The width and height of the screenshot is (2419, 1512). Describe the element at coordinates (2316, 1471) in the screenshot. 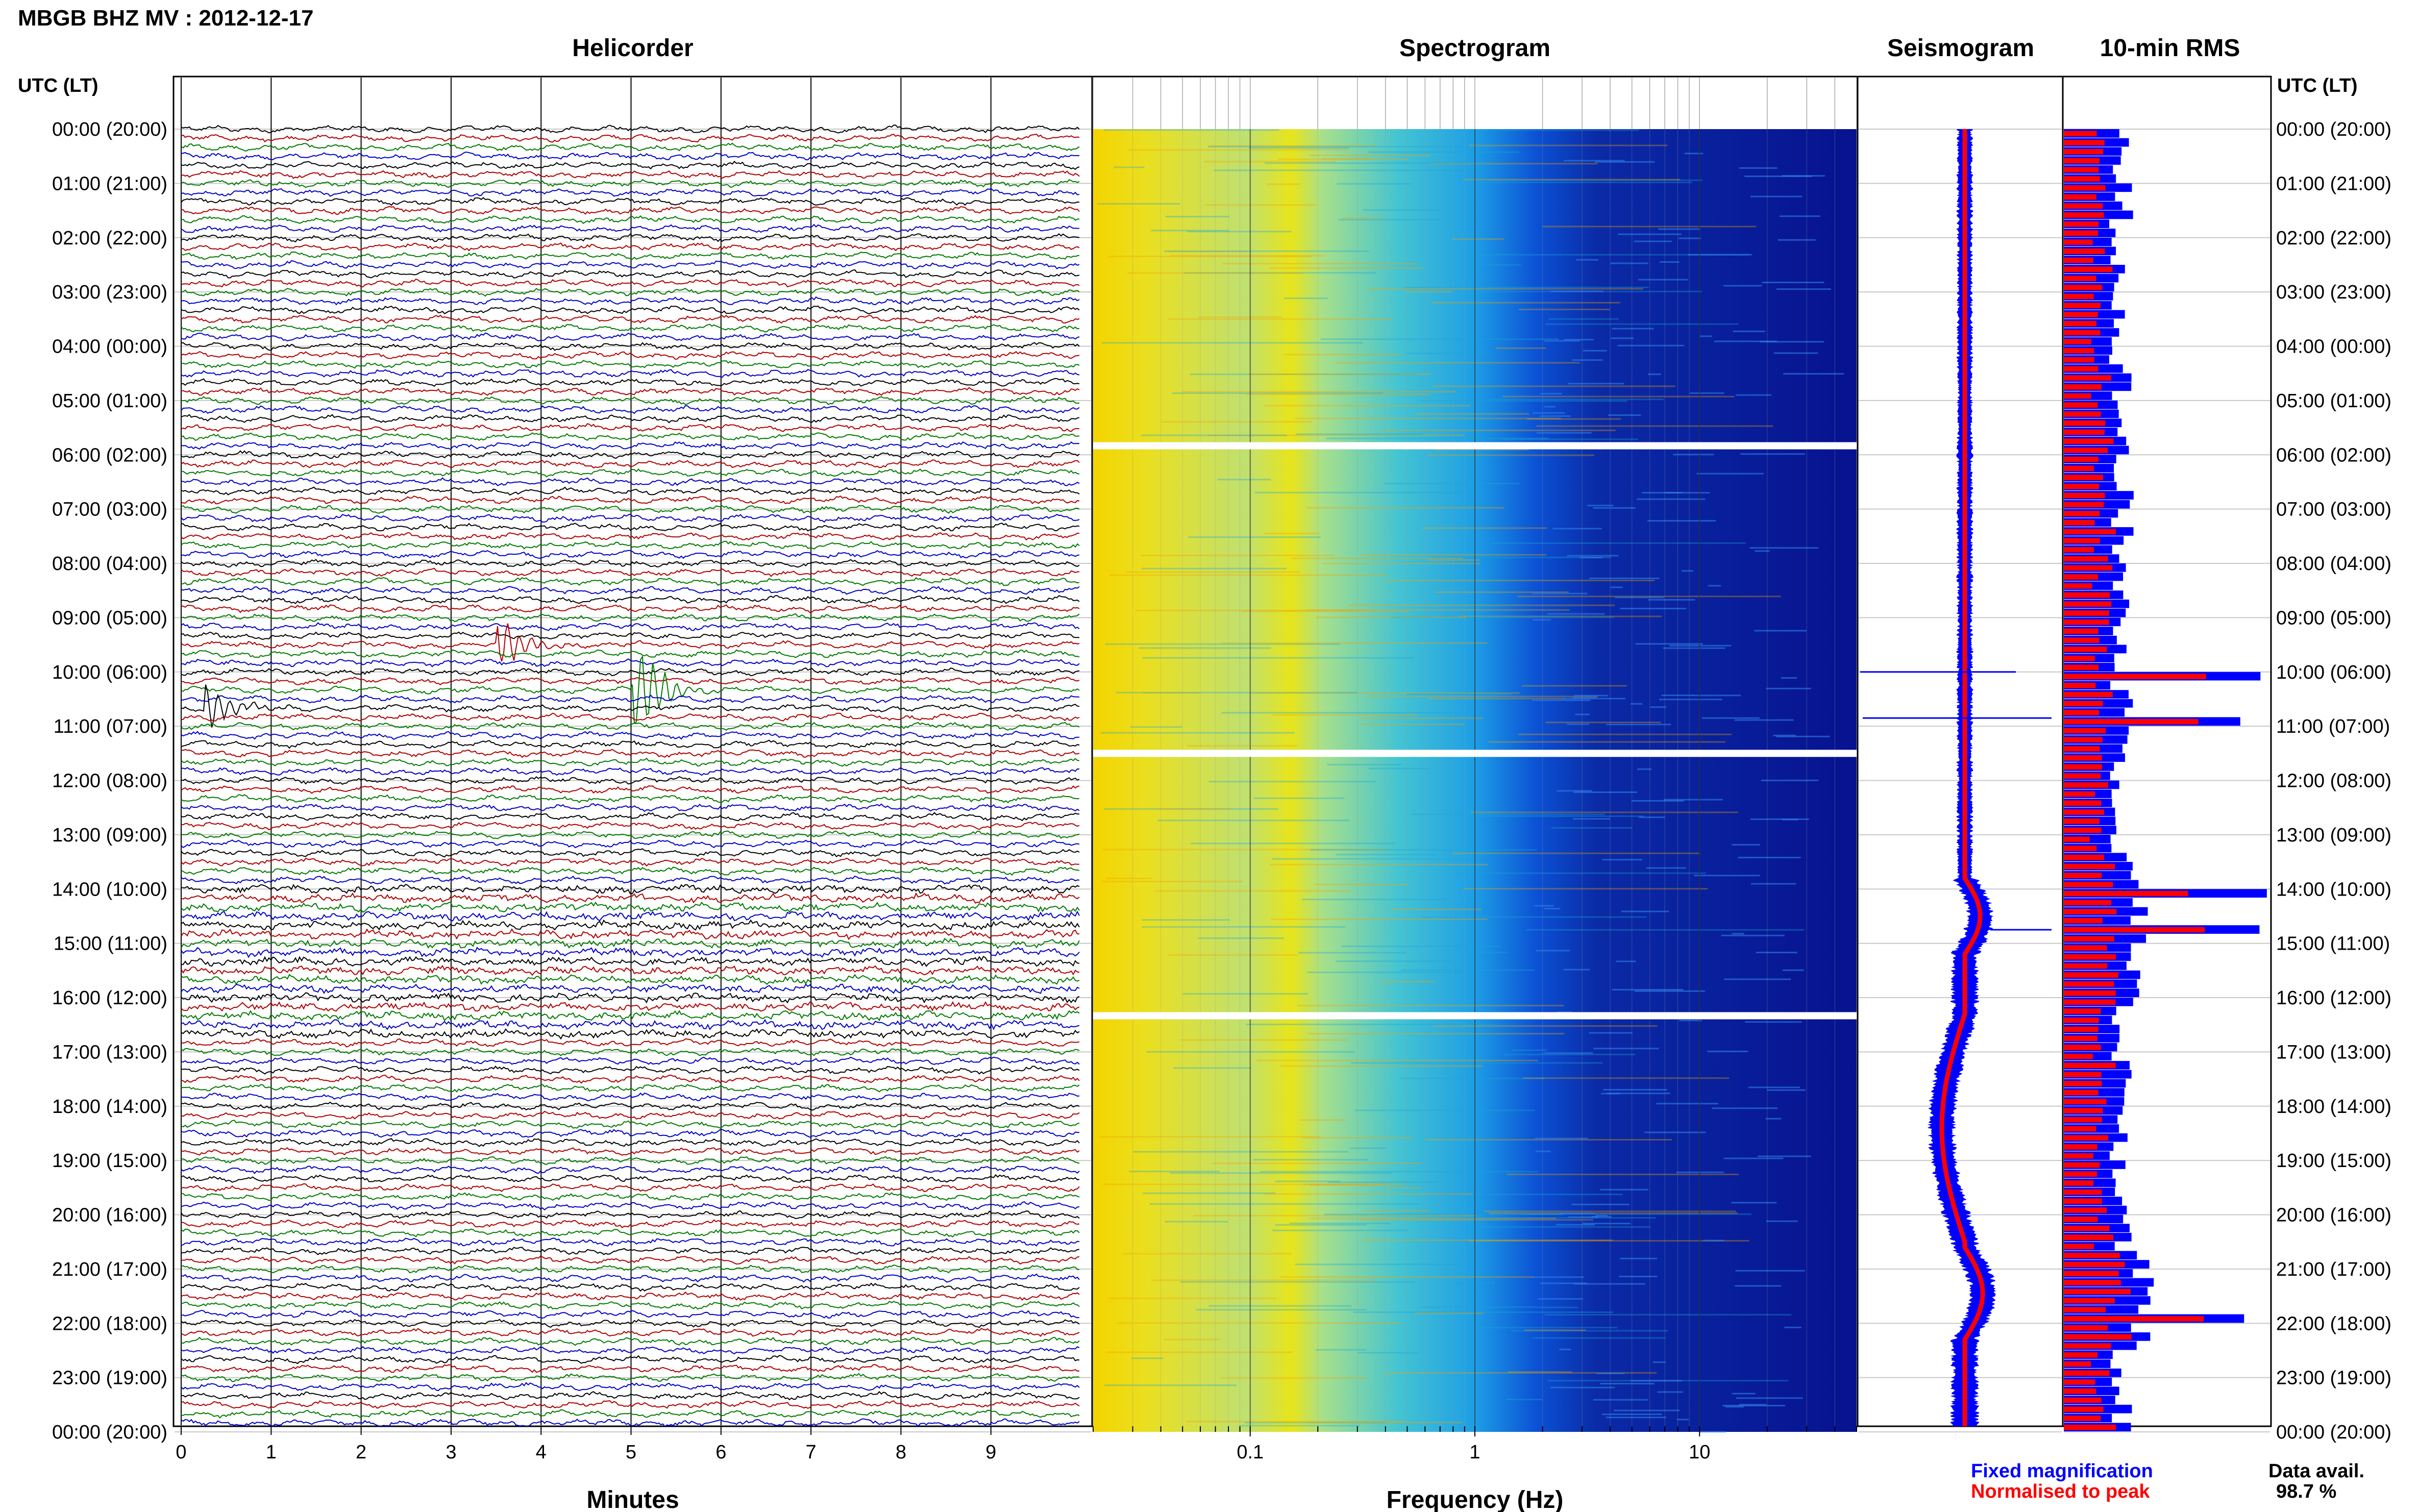

I see `data-availability-label: Data avail.` at that location.